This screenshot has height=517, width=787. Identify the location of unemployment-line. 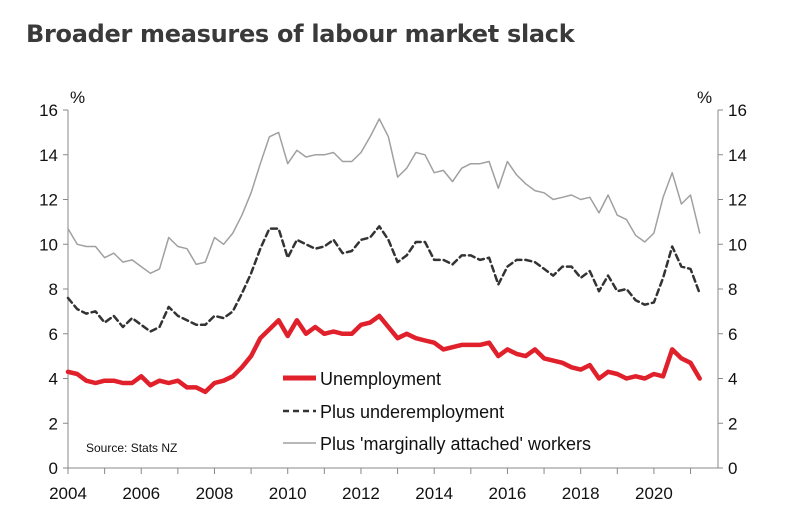
(383, 354).